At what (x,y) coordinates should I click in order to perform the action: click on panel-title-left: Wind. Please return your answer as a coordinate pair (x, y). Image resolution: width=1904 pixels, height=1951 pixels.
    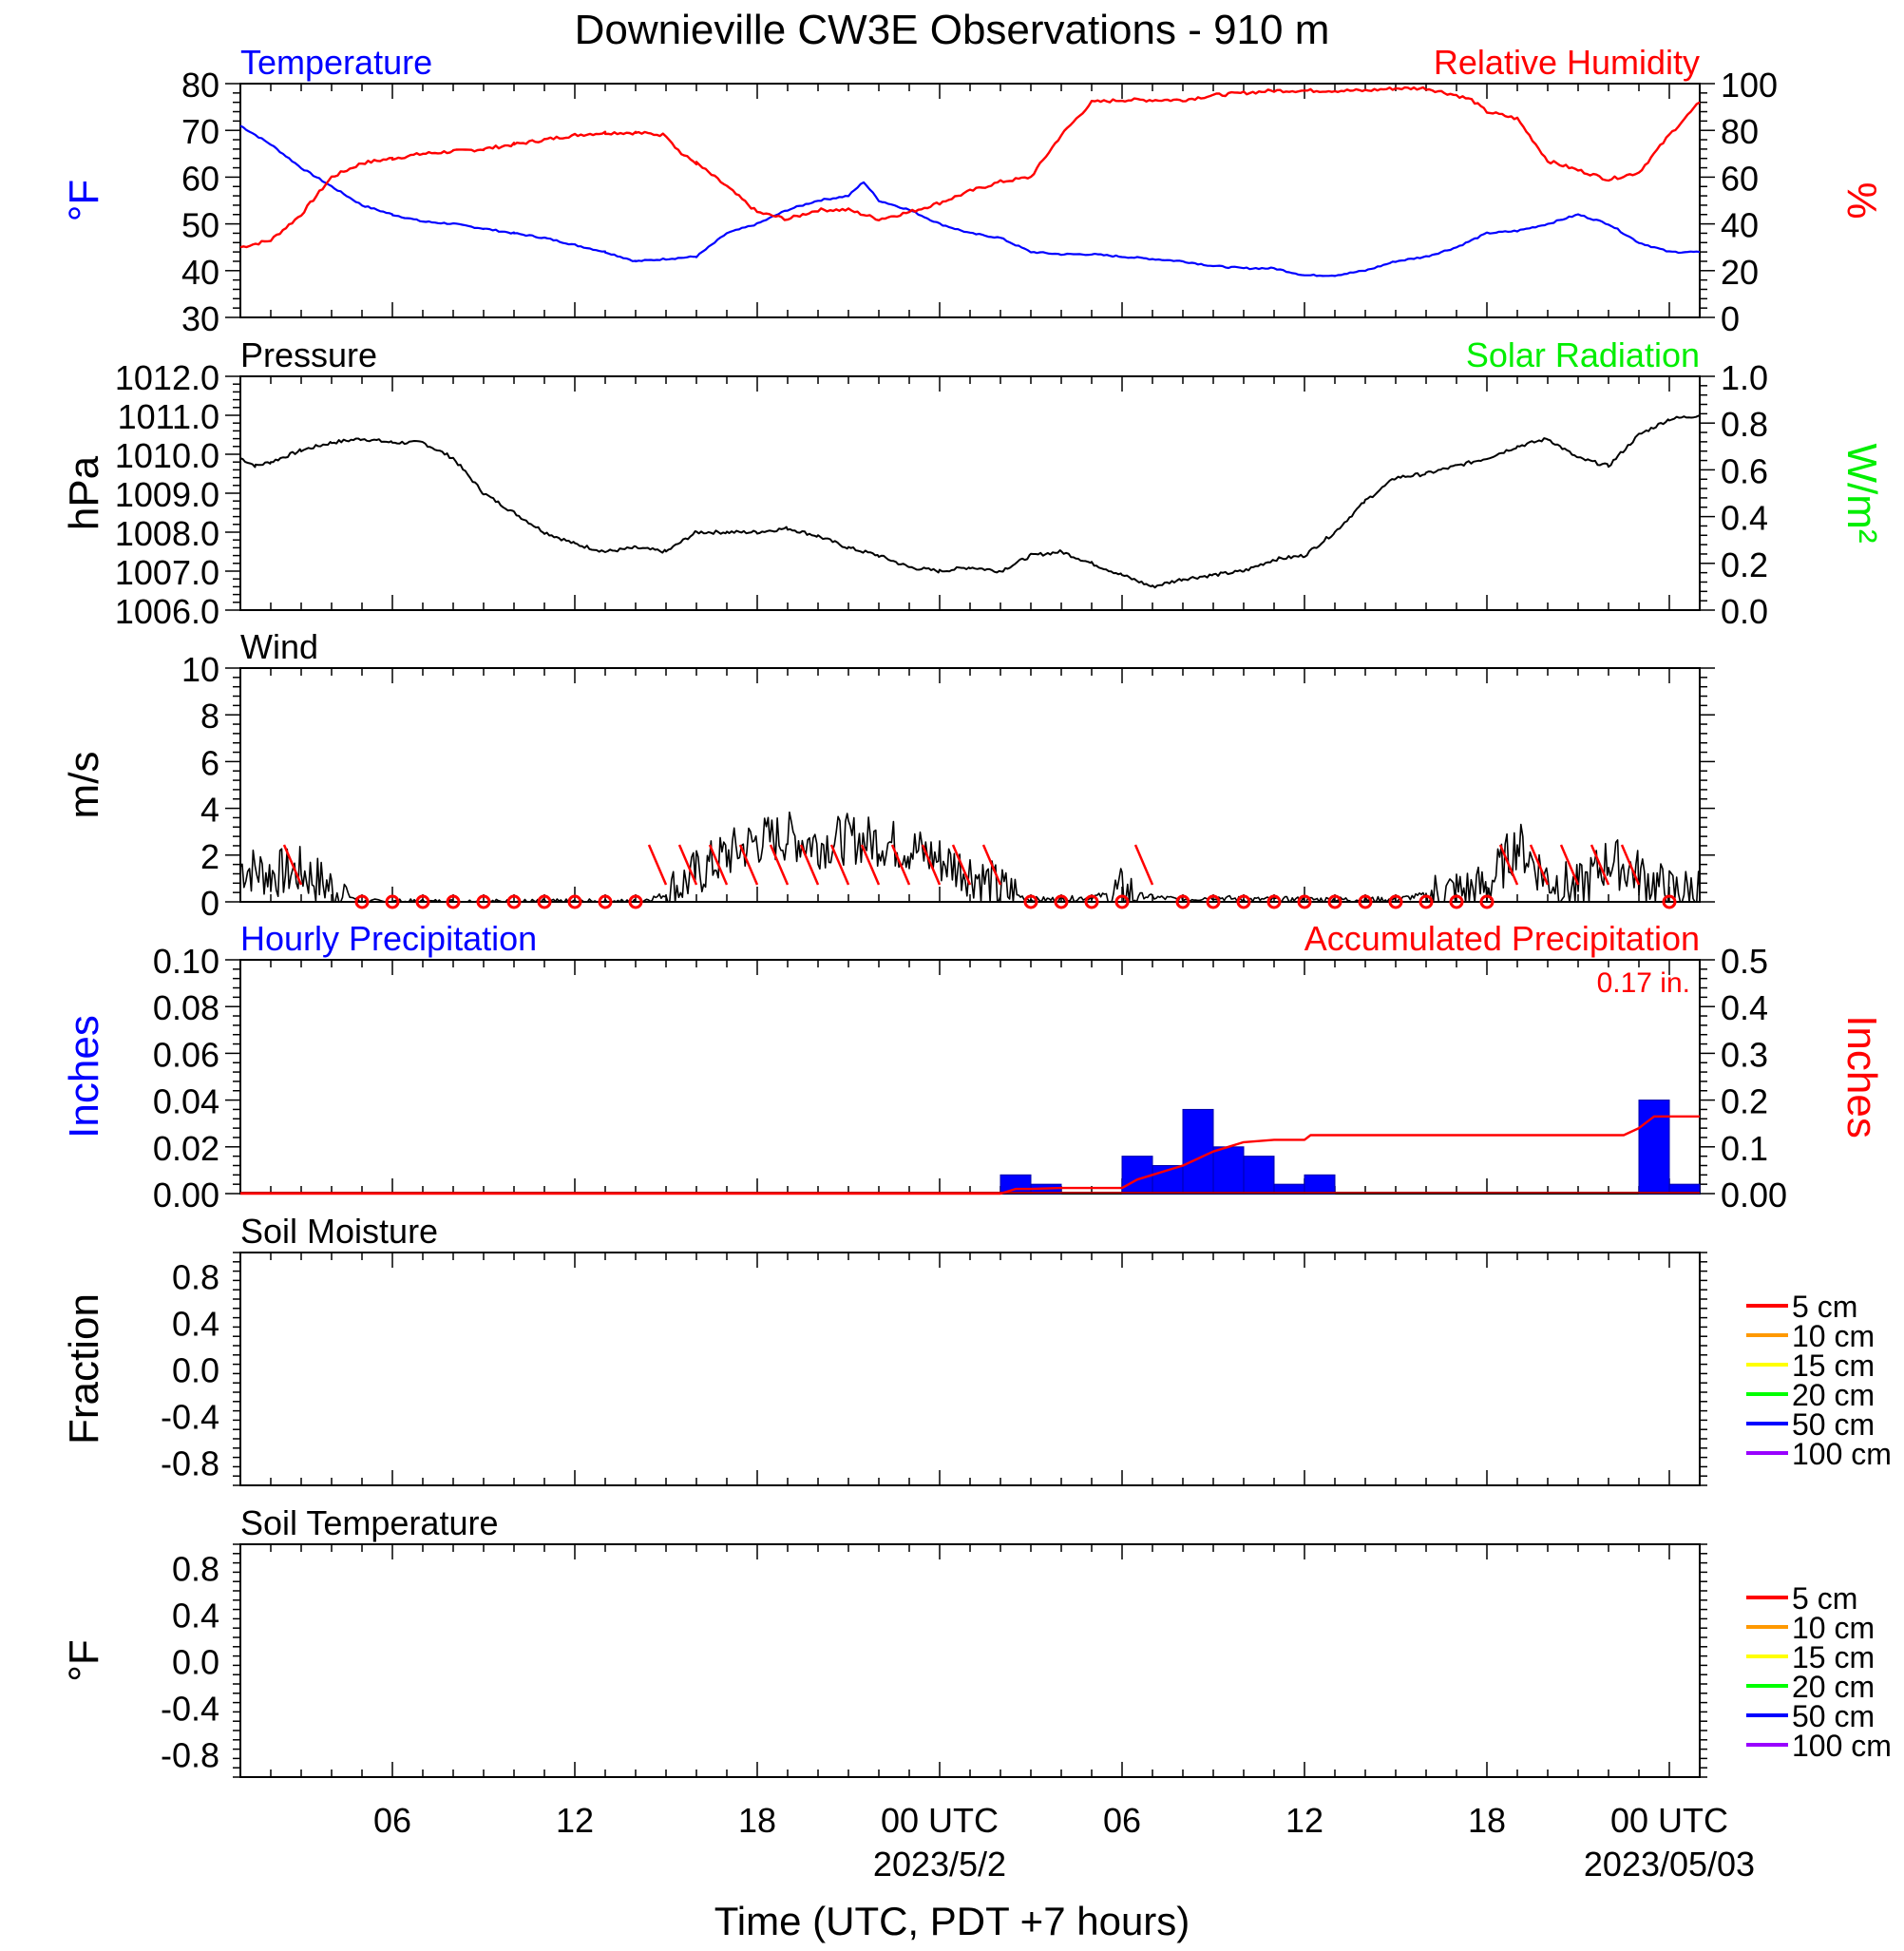
    Looking at the image, I should click on (279, 646).